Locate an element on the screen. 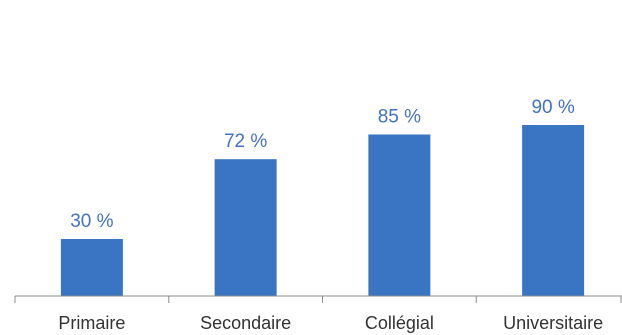 Image resolution: width=622 pixels, height=335 pixels. x-tick-label-universitaire: Universitaire is located at coordinates (553, 323).